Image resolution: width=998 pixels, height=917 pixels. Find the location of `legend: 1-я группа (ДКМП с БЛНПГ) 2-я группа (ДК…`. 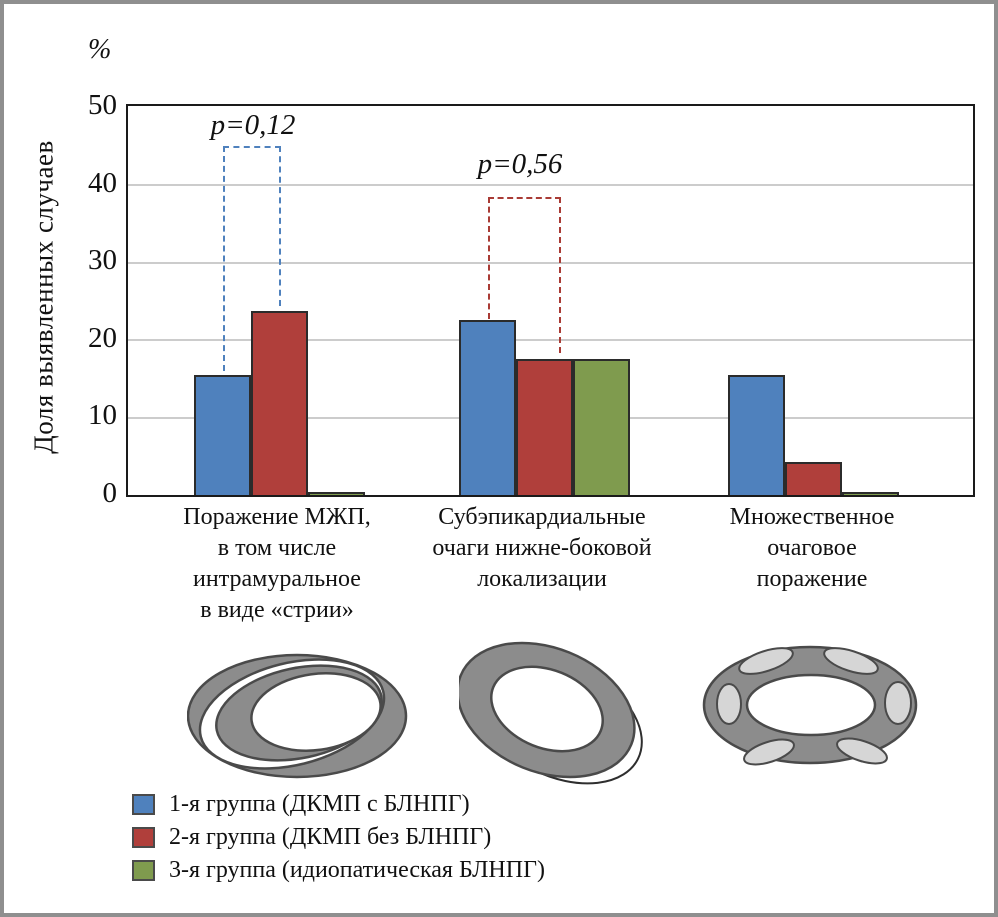

legend: 1-я группа (ДКМП с БЛНПГ) 2-я группа (ДК… is located at coordinates (338, 837).